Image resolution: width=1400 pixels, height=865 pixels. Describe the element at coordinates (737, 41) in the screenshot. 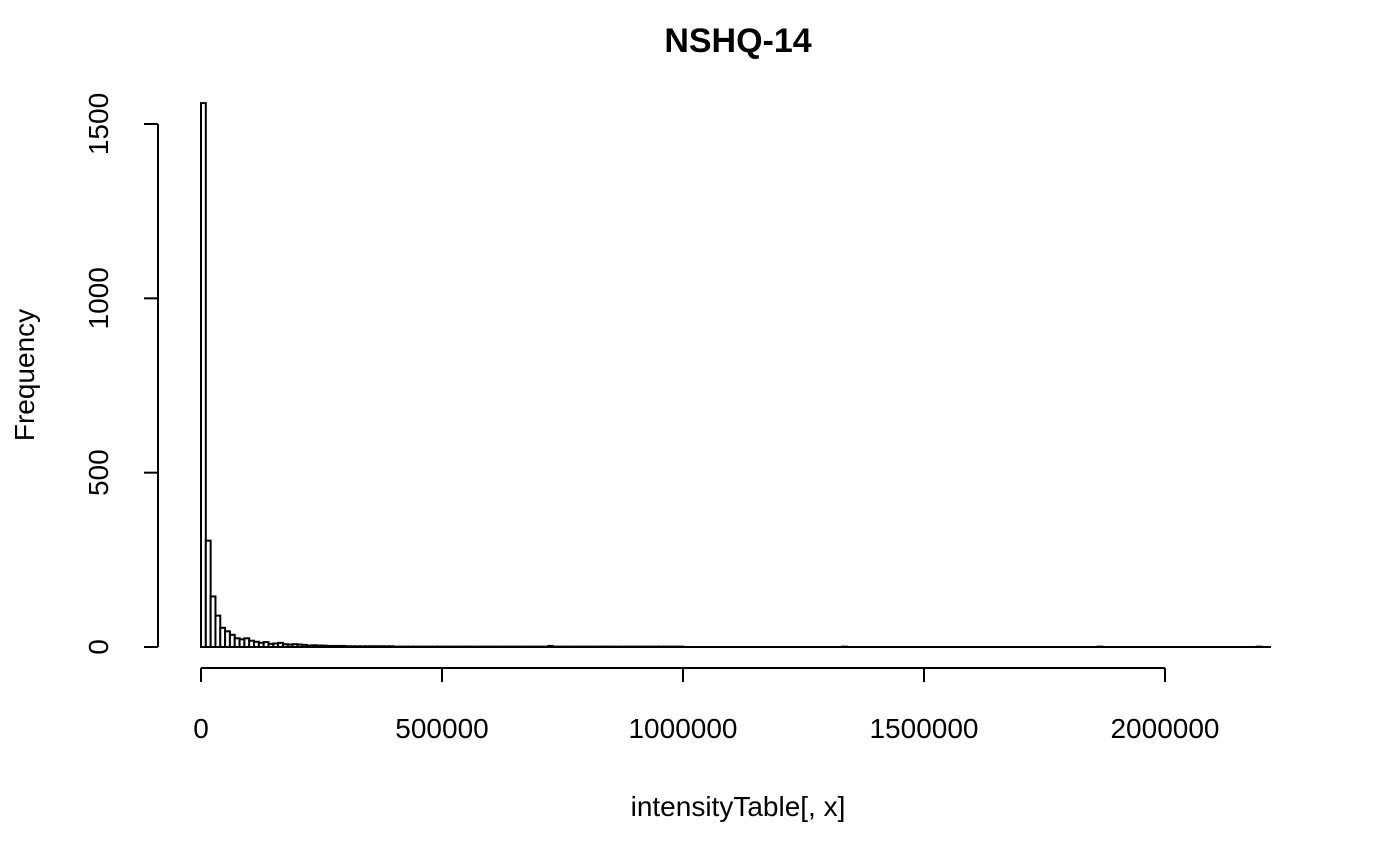

I see `chart-title: NSHQ-14` at that location.